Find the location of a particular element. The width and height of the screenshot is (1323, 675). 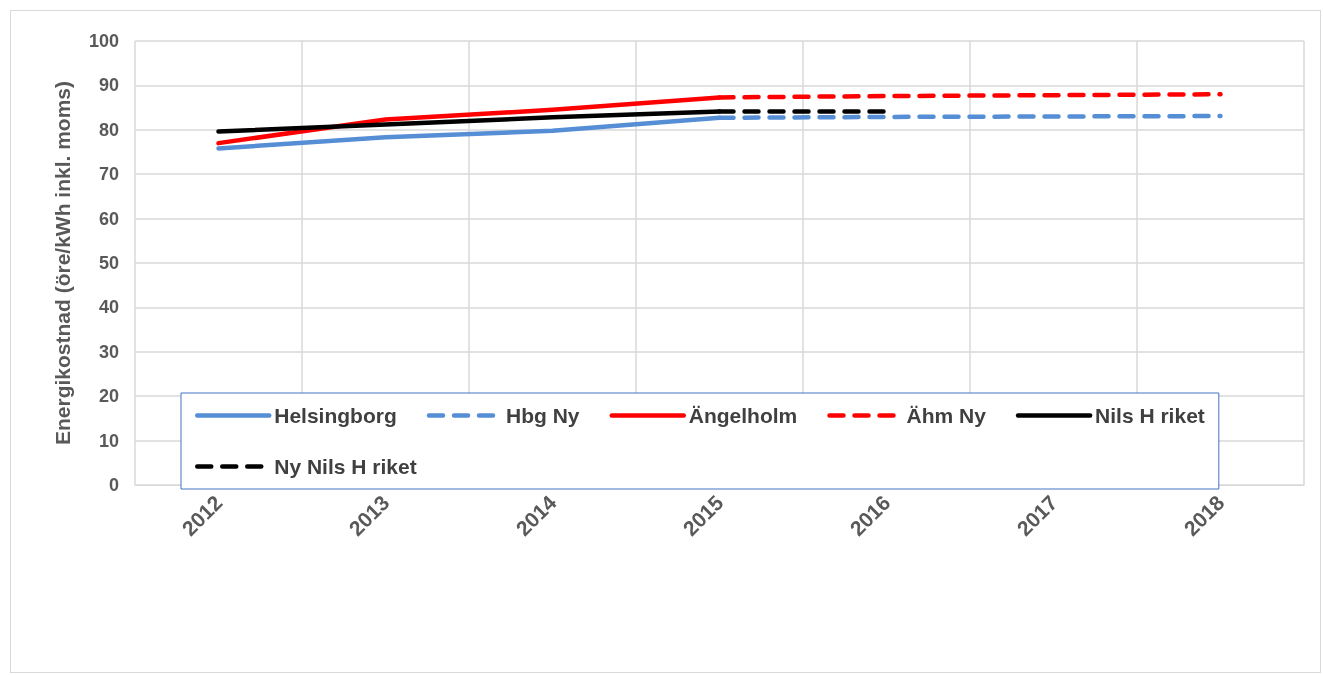

legend-label: Ny Nils H riket is located at coordinates (345, 466).